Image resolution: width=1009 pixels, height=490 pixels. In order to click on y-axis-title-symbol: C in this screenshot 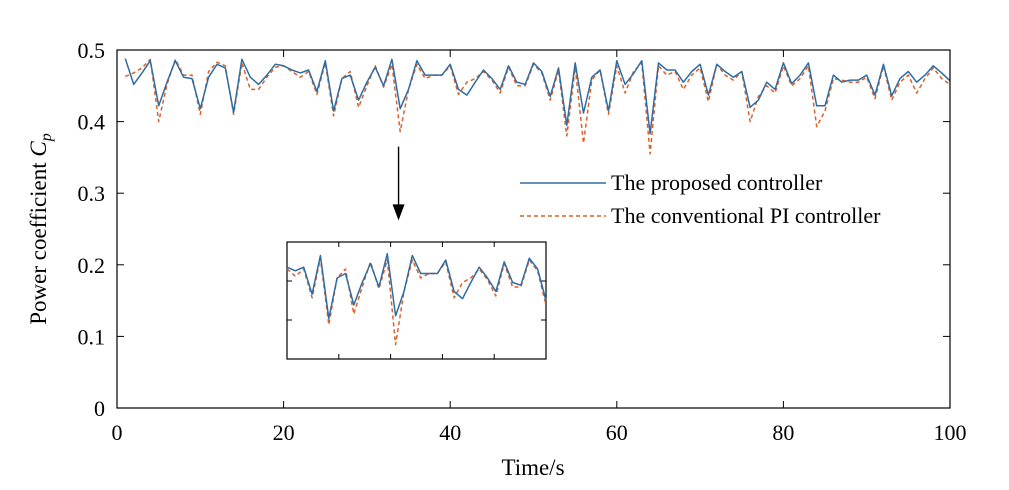, I will do `click(38, 149)`.